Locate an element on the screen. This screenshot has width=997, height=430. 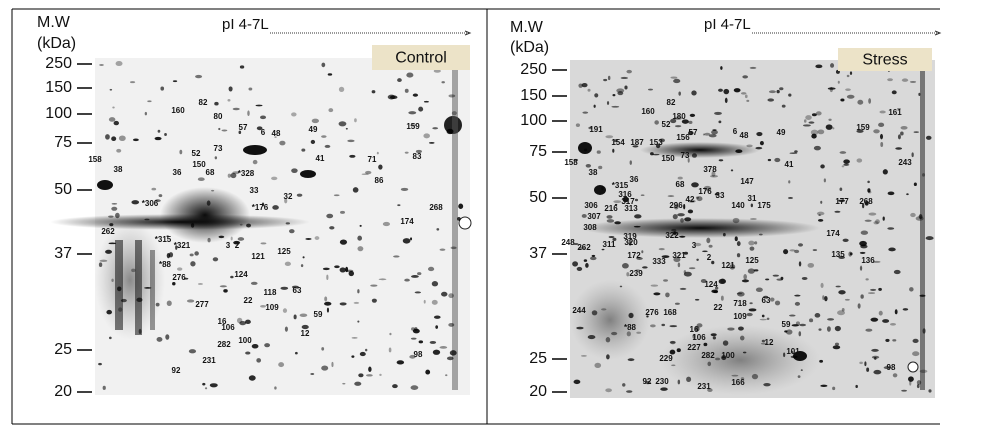
spot-label: 150 is located at coordinates (668, 158).